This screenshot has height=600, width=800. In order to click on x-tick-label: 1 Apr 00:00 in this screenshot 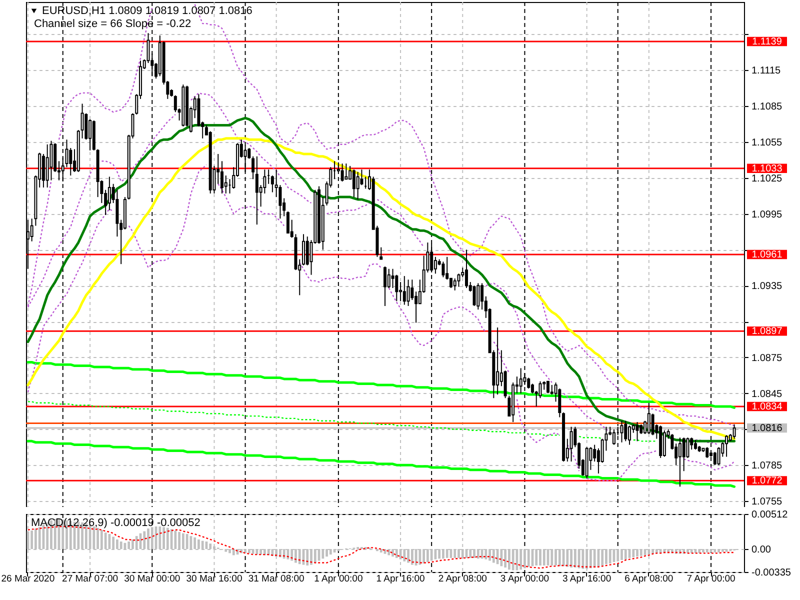, I will do `click(338, 579)`.